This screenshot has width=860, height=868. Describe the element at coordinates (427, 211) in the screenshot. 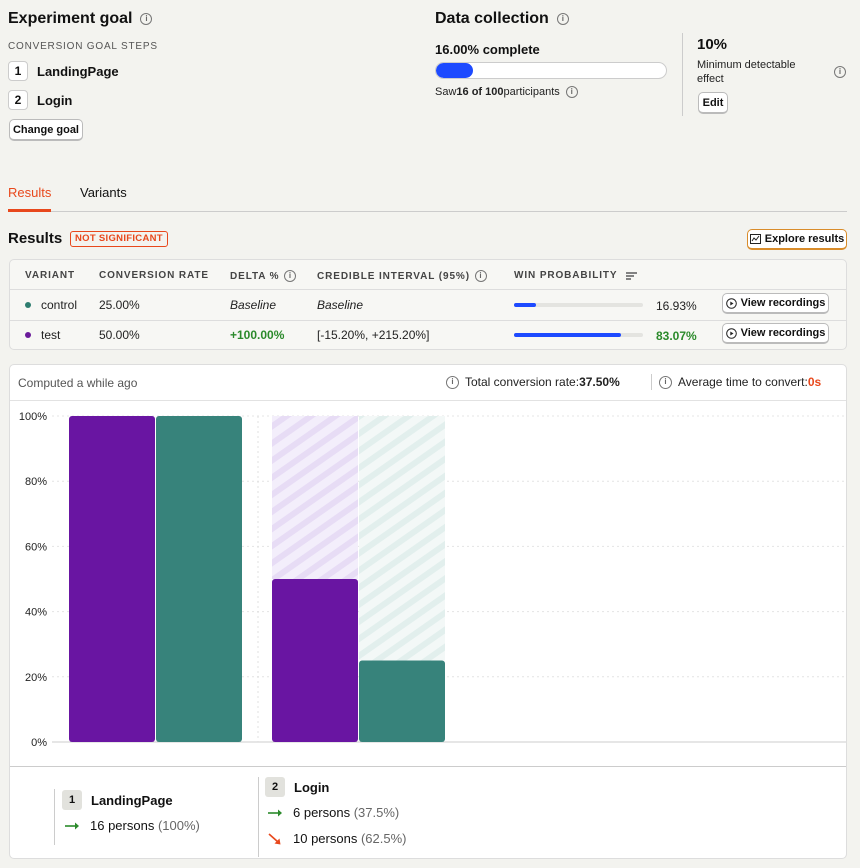

I see `tab-divider` at that location.